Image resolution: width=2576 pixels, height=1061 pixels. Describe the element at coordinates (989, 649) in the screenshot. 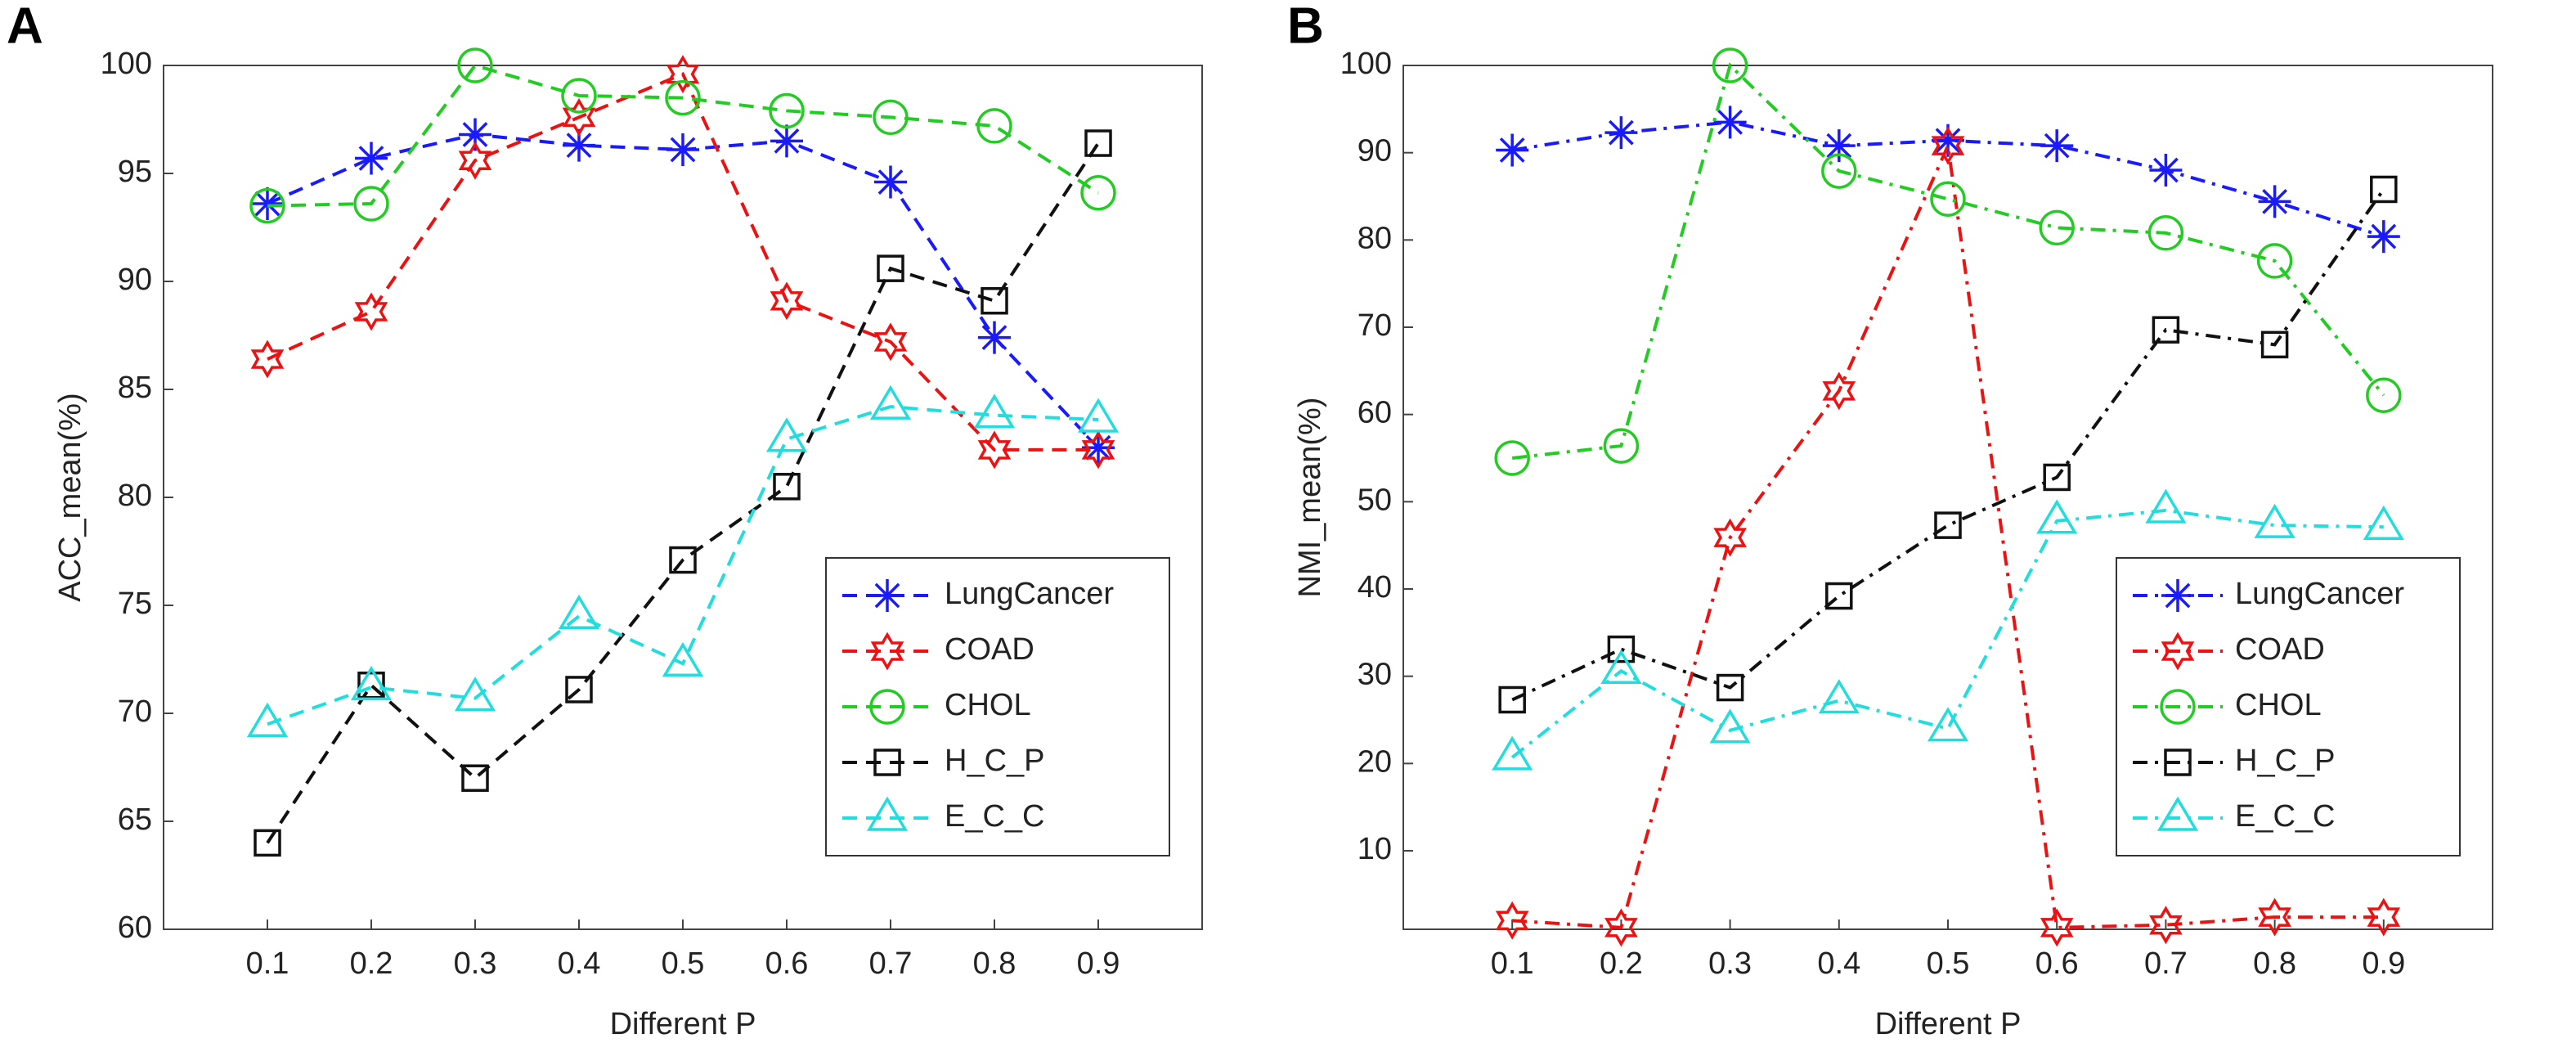

I see `legend-label: COAD` at that location.